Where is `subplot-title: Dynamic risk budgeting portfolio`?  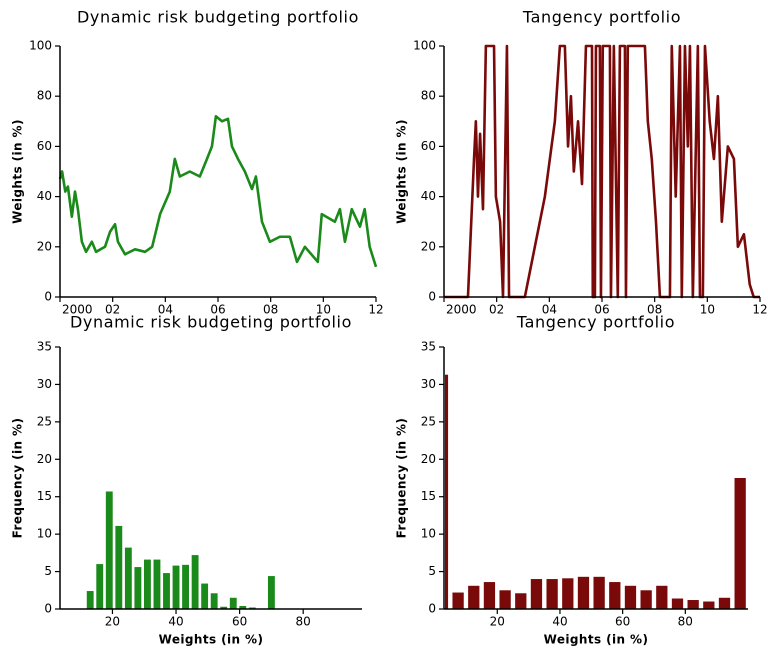 subplot-title: Dynamic risk budgeting portfolio is located at coordinates (211, 322).